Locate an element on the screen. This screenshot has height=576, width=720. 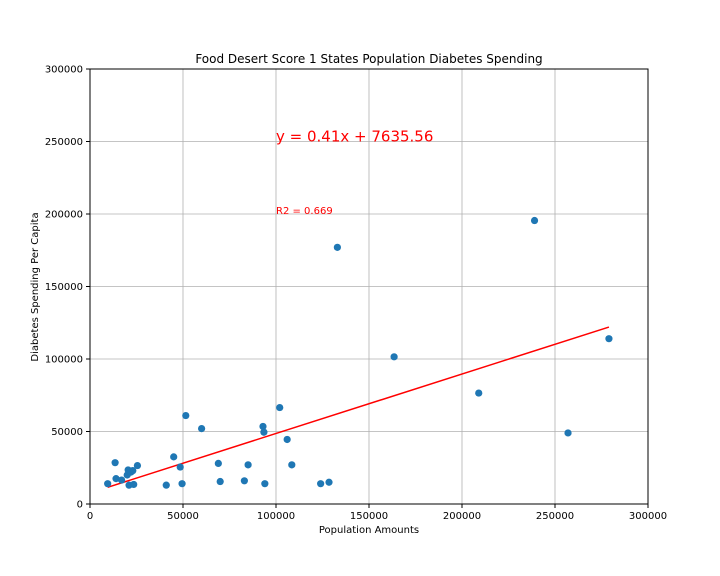
x-tick-label: 0 is located at coordinates (90, 516).